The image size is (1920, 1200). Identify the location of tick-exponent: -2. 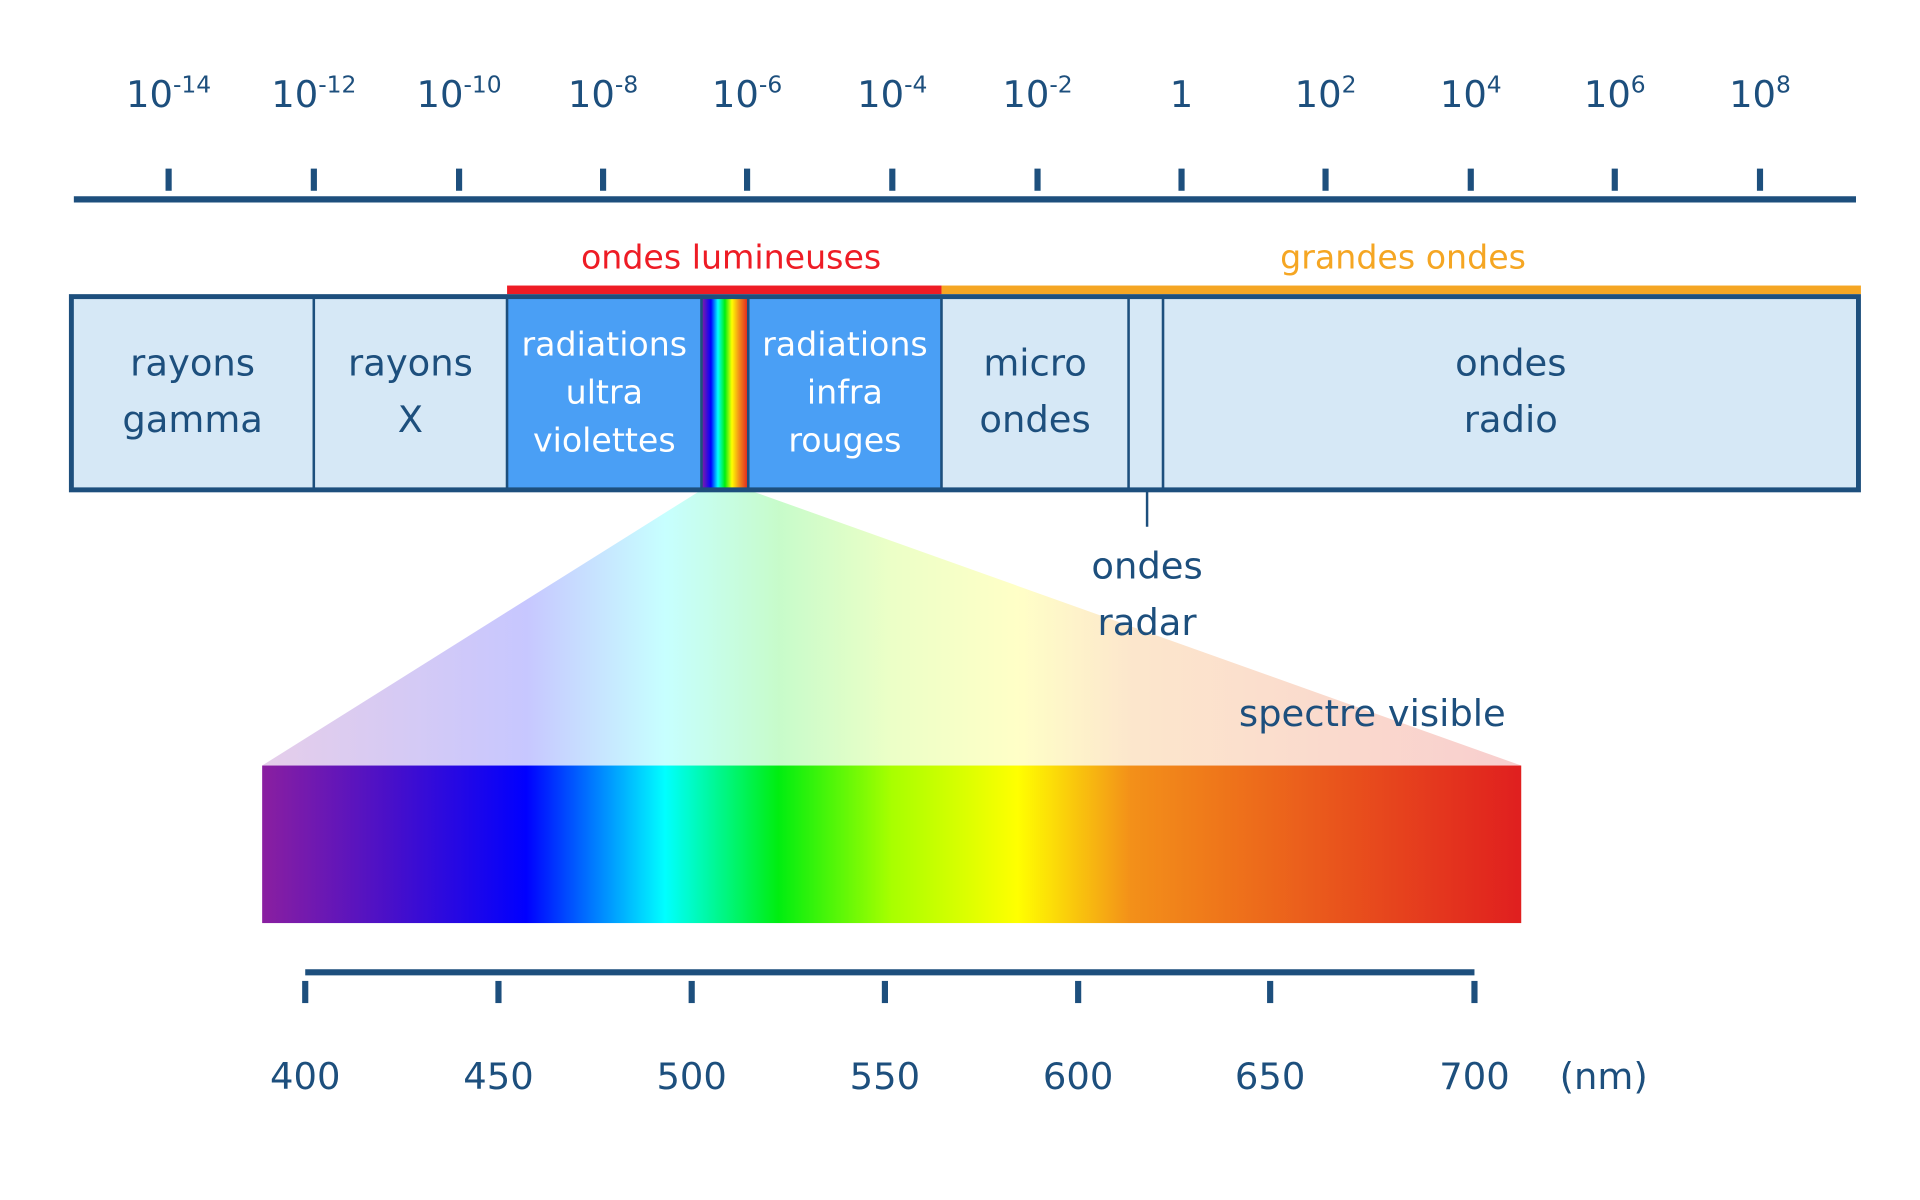
(1060, 84).